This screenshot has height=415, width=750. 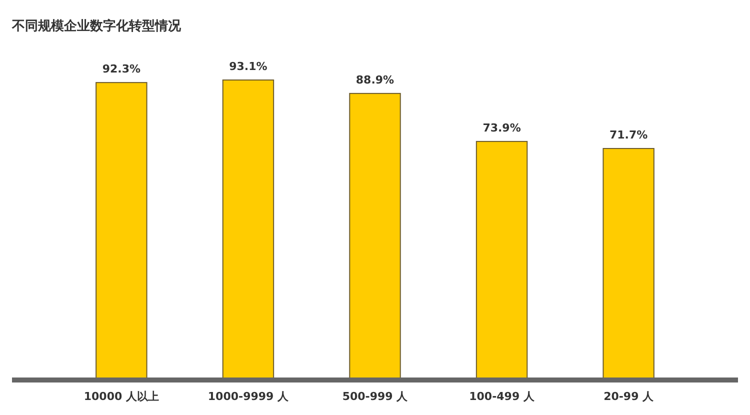 I want to click on data-label: 71.7%, so click(x=628, y=135).